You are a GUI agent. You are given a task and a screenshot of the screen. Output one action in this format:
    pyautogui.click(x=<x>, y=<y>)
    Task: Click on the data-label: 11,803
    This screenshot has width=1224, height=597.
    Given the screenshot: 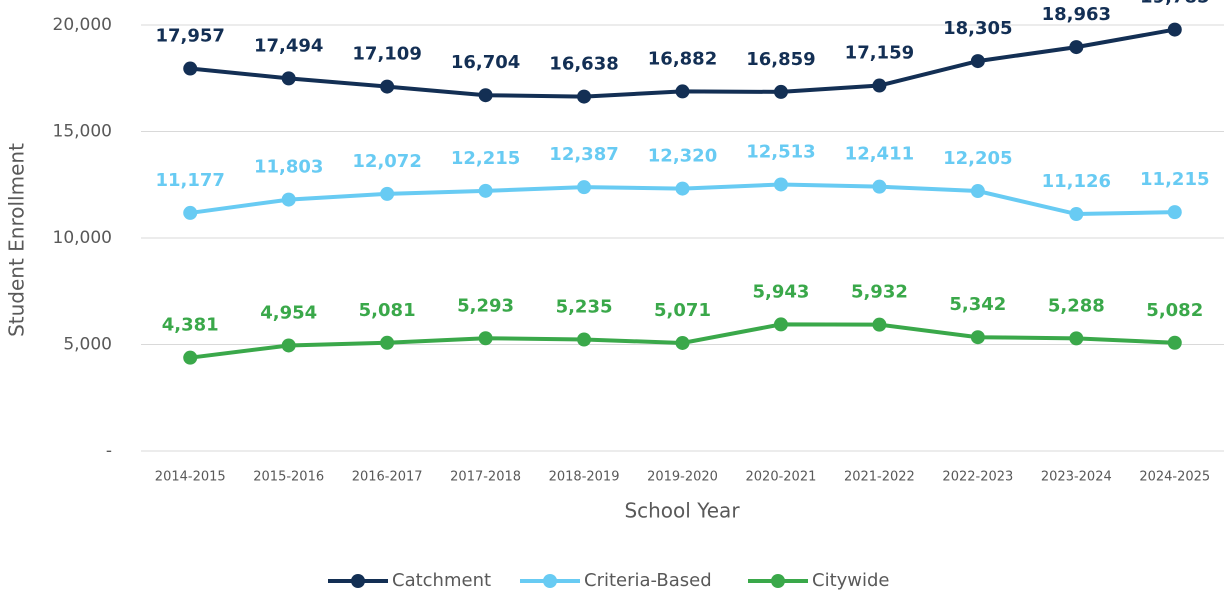 What is the action you would take?
    pyautogui.click(x=288, y=167)
    